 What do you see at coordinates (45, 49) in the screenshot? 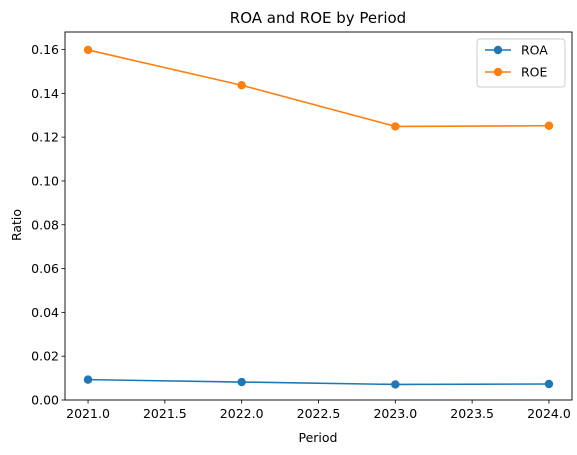
I see `y-tick-label: 0.16` at bounding box center [45, 49].